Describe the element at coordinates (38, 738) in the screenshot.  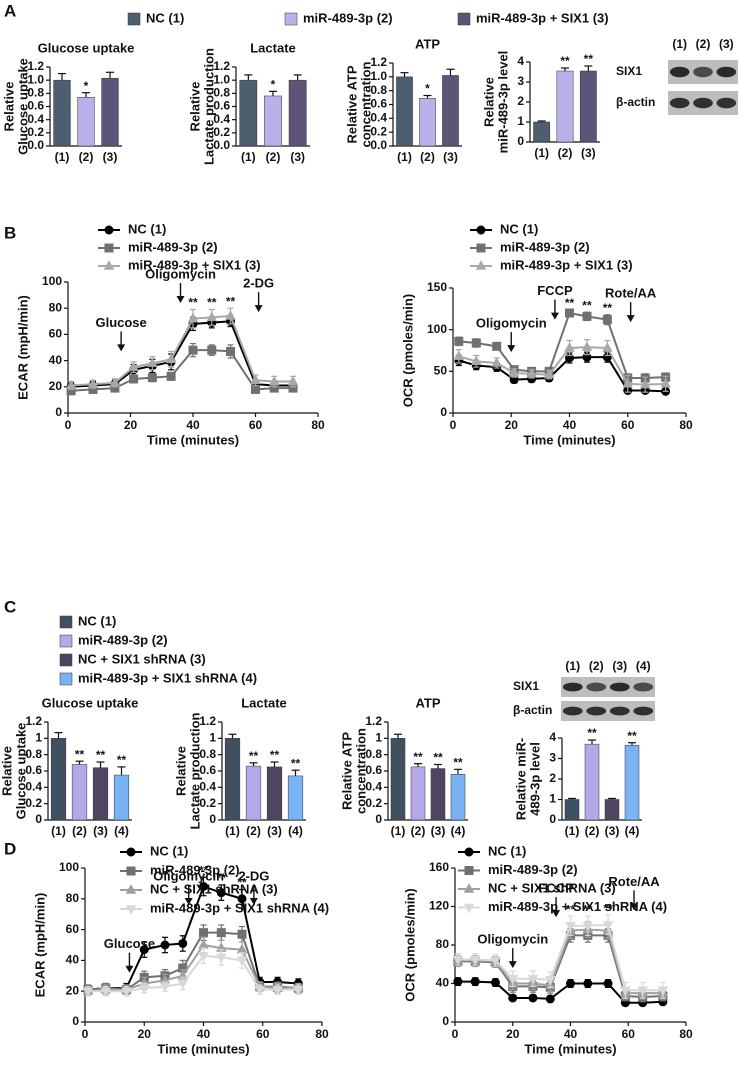
I see `y-tick-label: 1` at that location.